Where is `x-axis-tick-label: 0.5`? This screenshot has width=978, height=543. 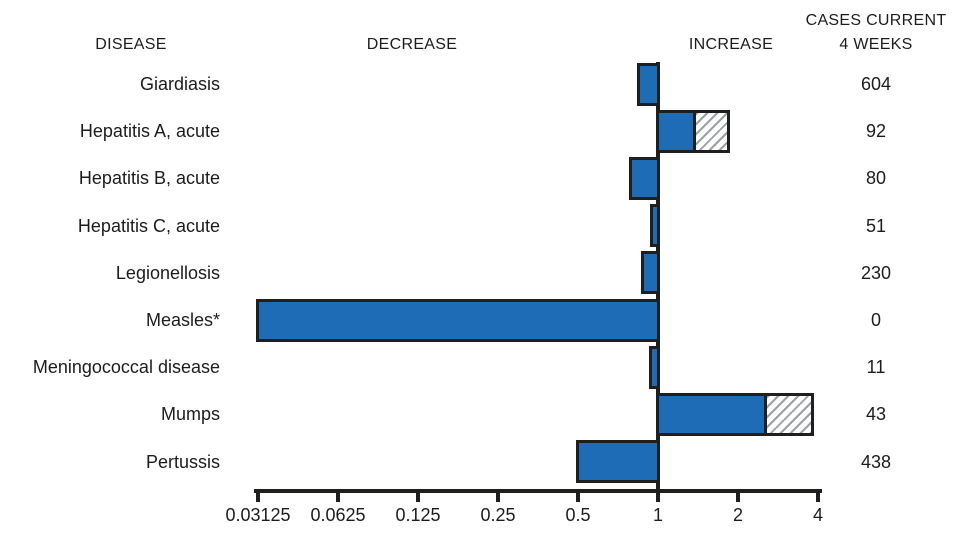
x-axis-tick-label: 0.5 is located at coordinates (578, 515).